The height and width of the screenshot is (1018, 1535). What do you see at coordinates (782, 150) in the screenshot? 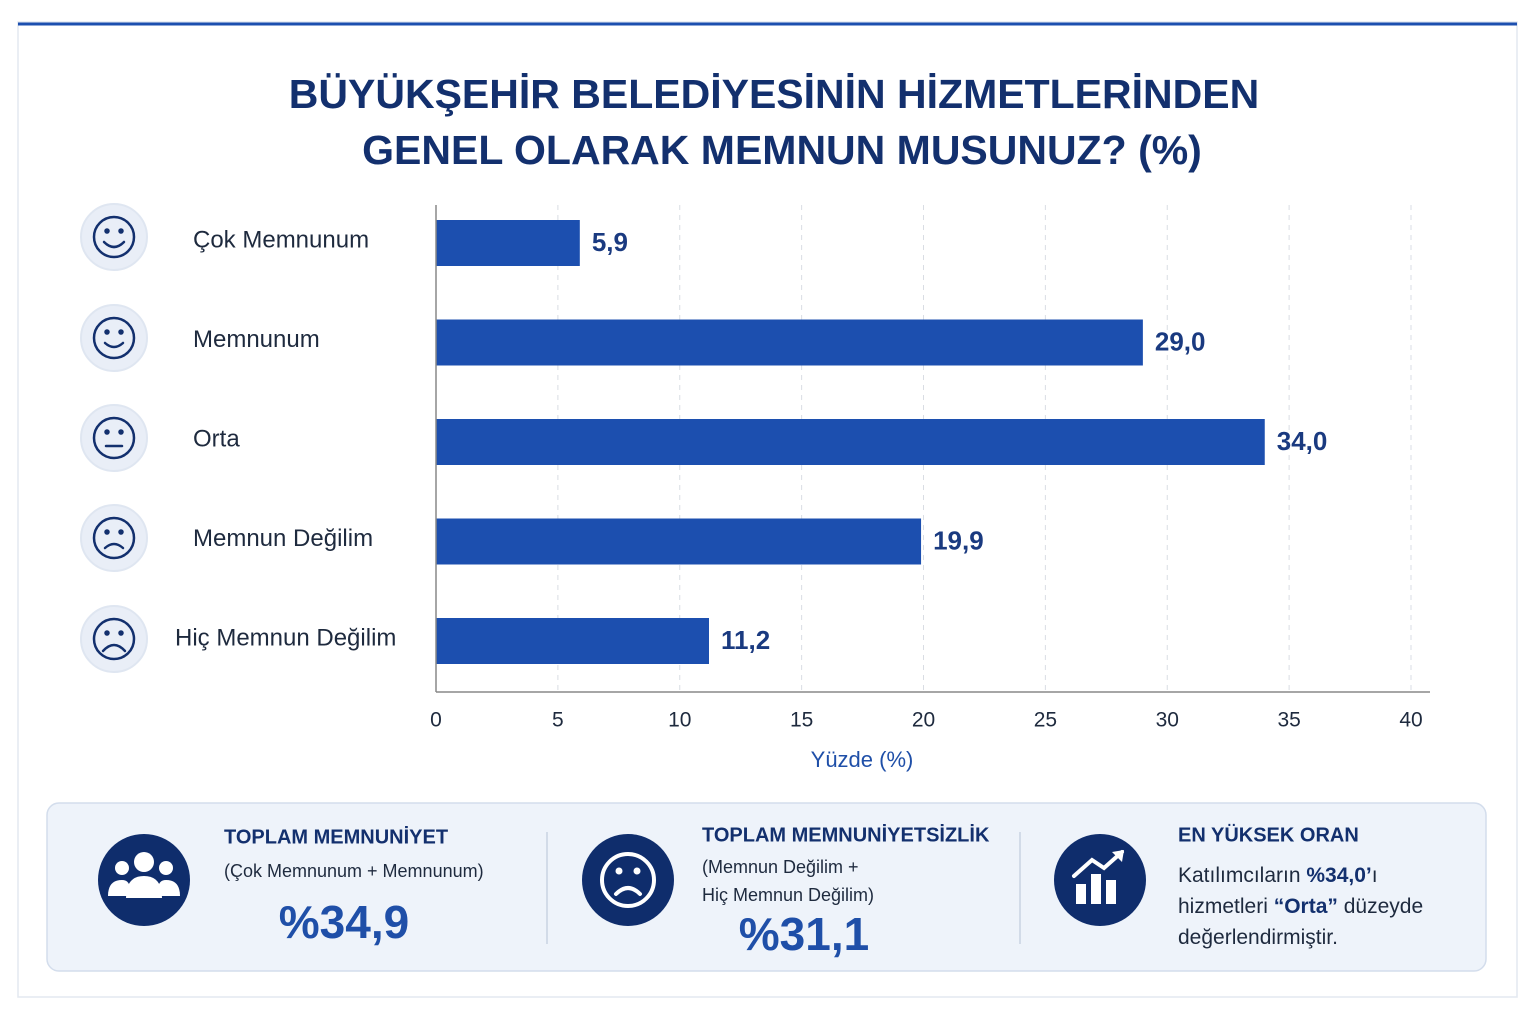
I see `chart-title: GENEL OLARAK MEMNUN MUSUNUZ? (%)` at bounding box center [782, 150].